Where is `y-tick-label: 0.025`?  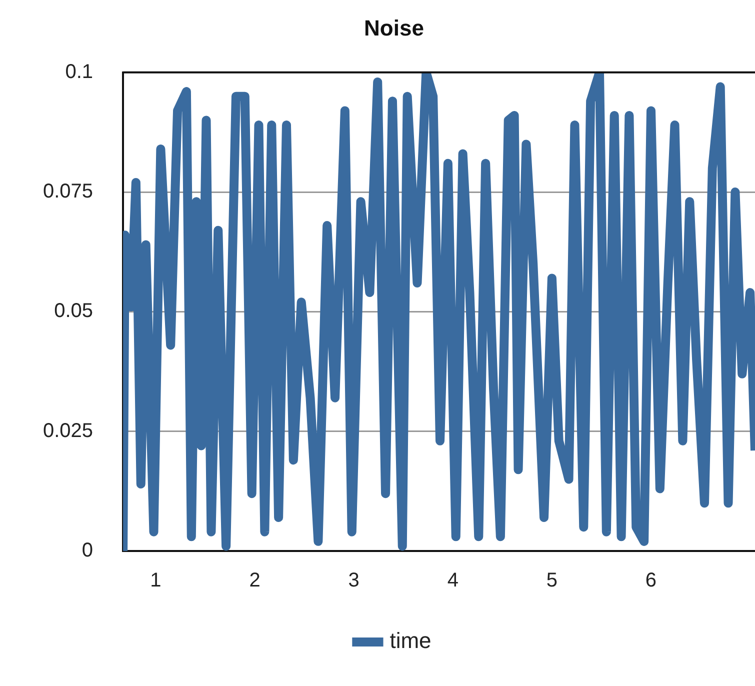
y-tick-label: 0.025 is located at coordinates (68, 431).